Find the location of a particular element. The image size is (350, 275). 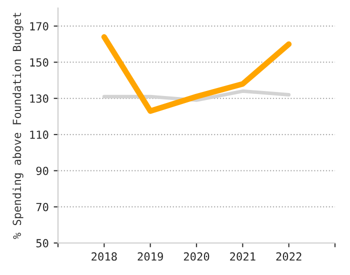

y-tick-label: 70 is located at coordinates (42, 207).